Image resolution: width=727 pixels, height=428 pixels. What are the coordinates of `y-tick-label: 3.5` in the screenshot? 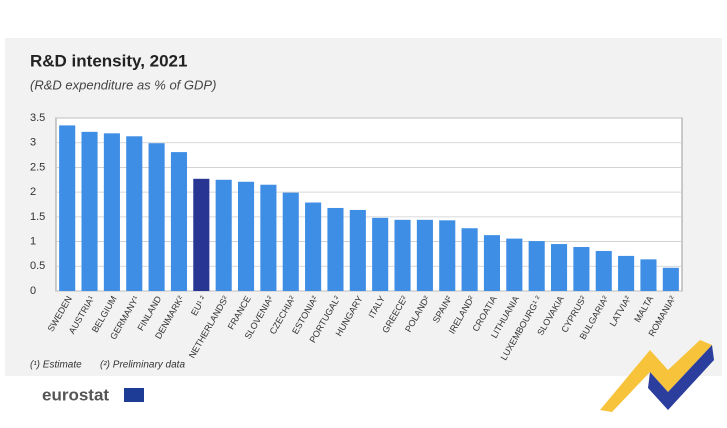 It's located at (37, 118).